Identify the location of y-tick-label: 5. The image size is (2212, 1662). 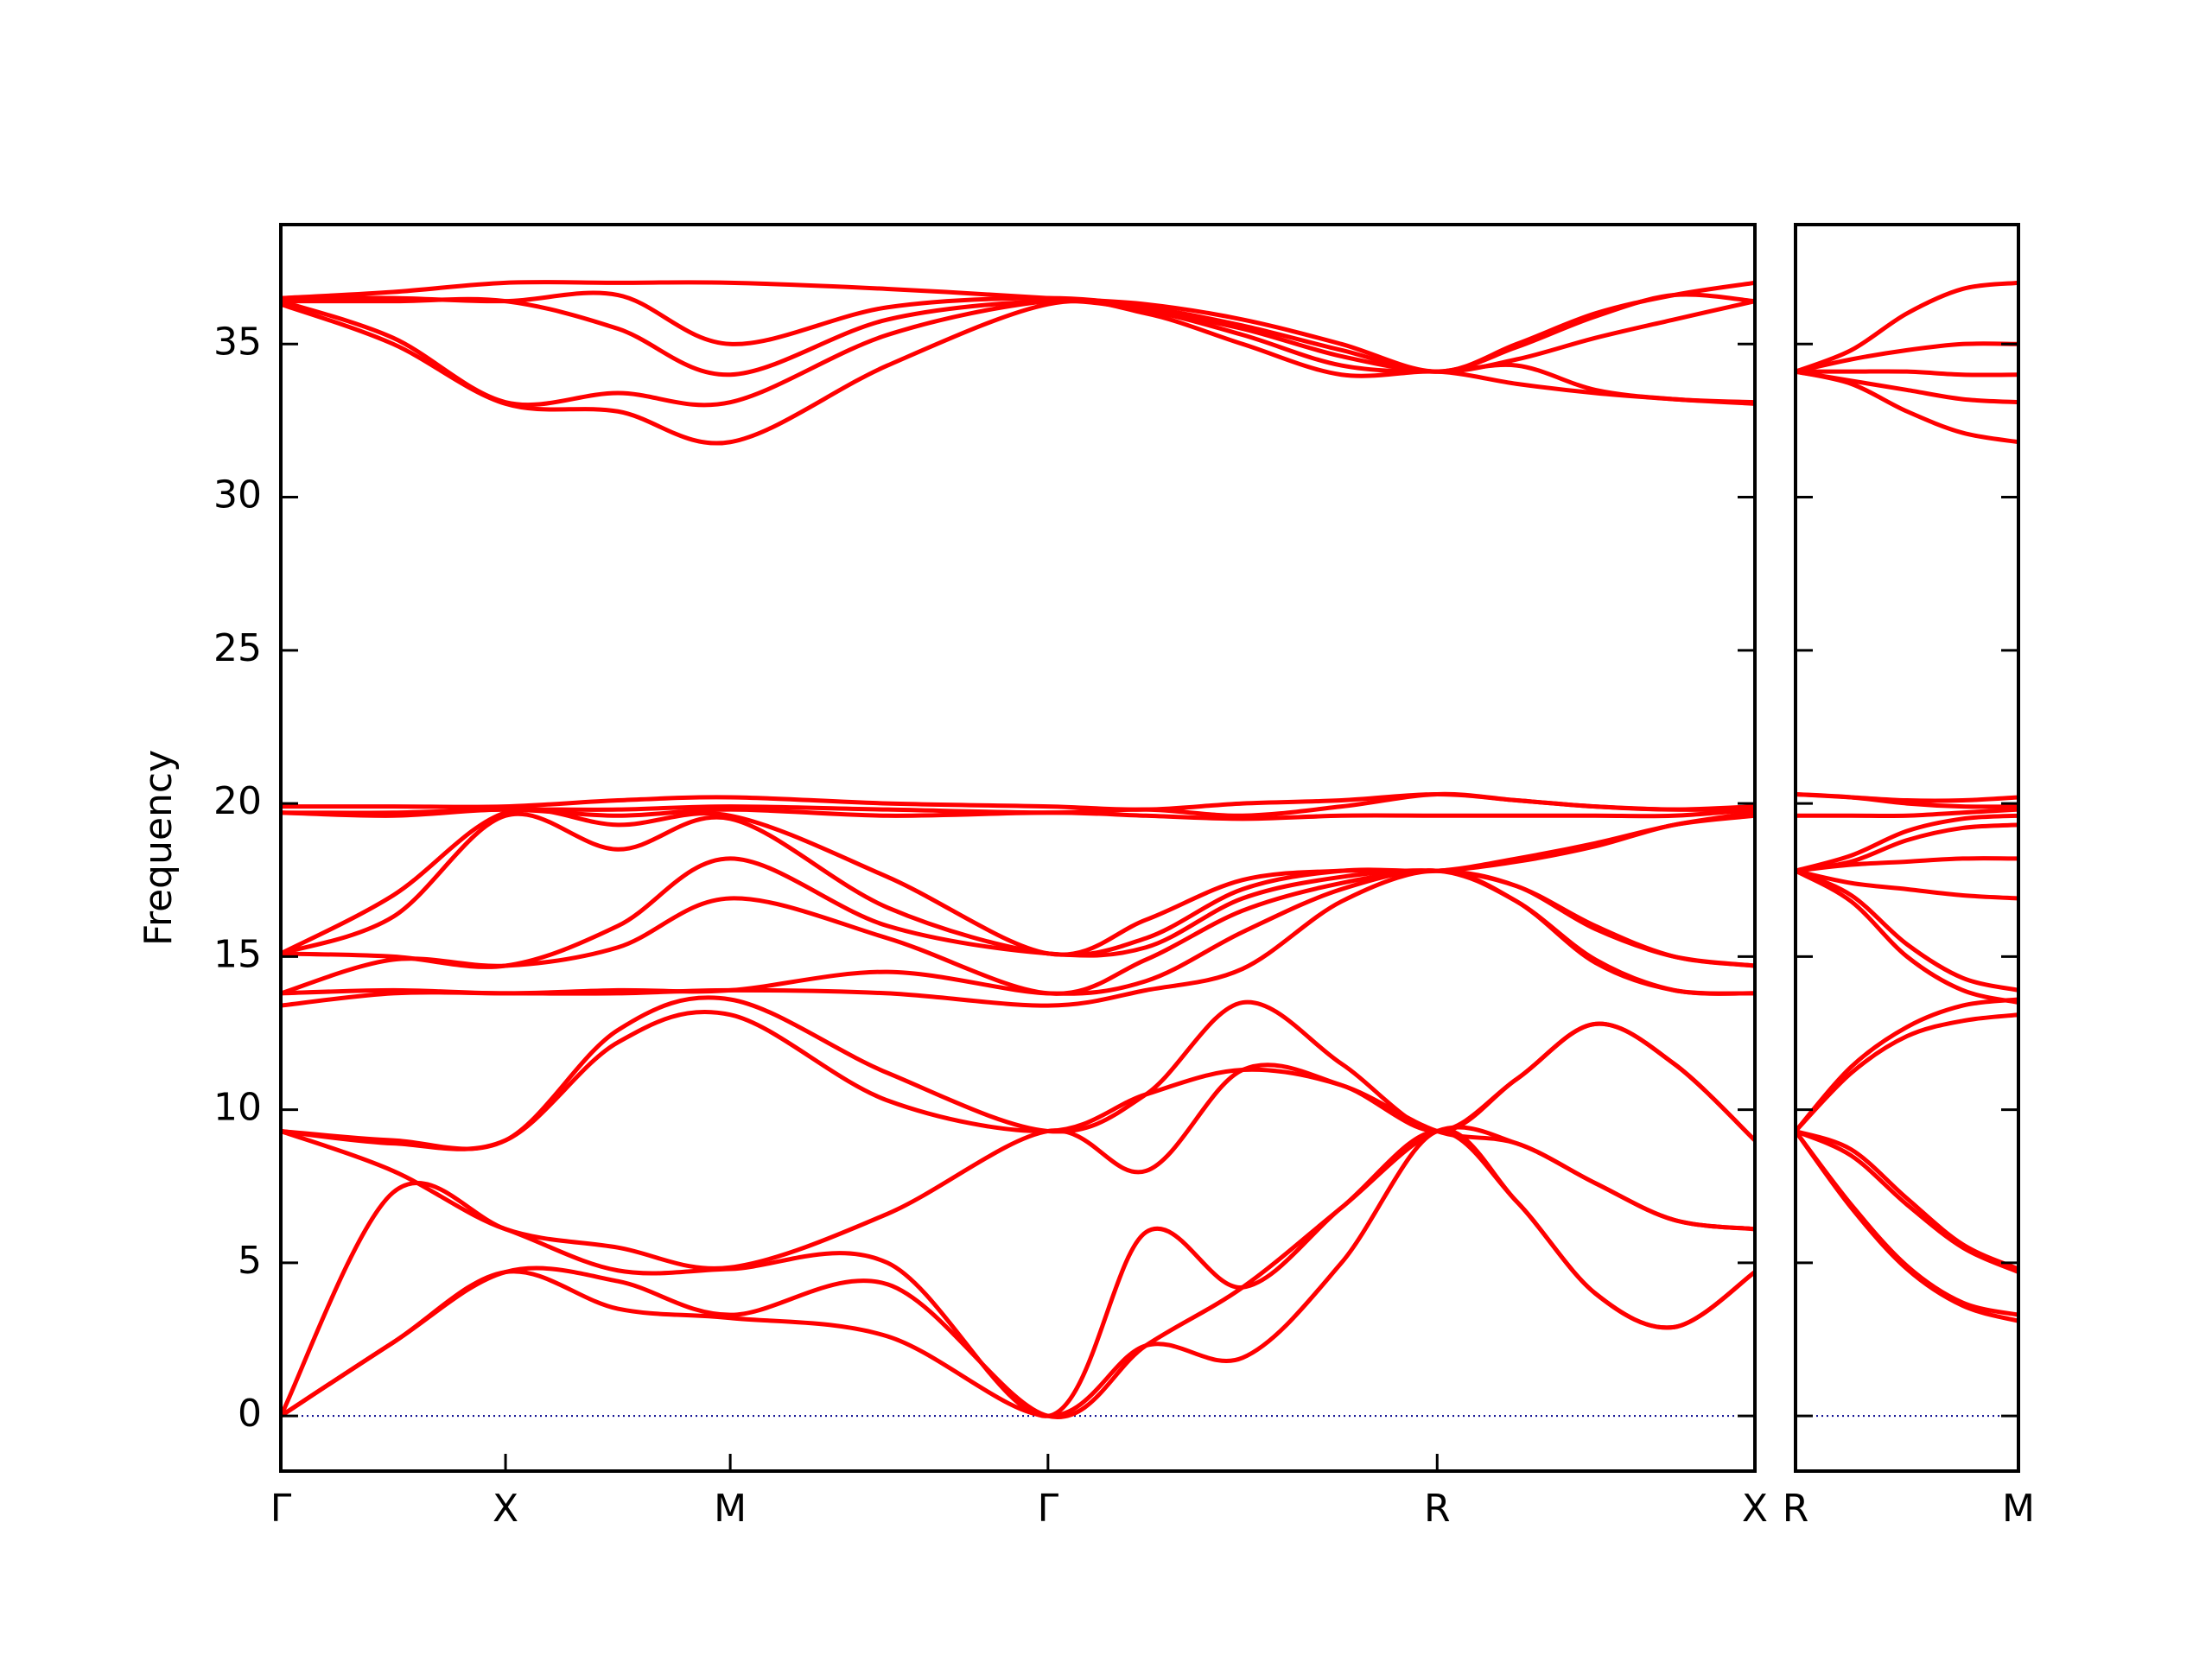
(250, 1261).